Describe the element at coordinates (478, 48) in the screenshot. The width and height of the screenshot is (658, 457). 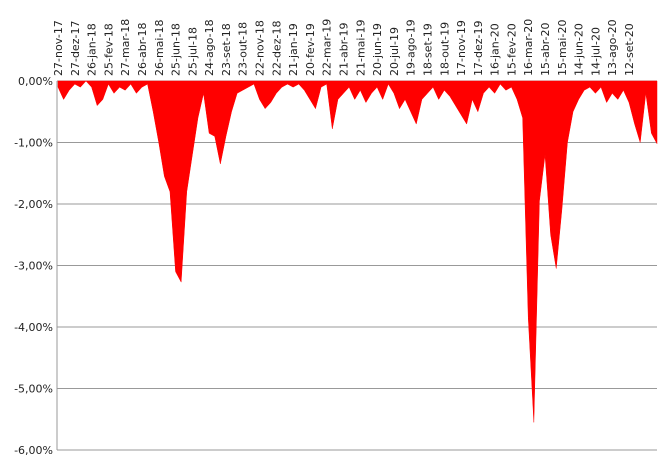
I see `x-tick-label: 17-dez-19` at that location.